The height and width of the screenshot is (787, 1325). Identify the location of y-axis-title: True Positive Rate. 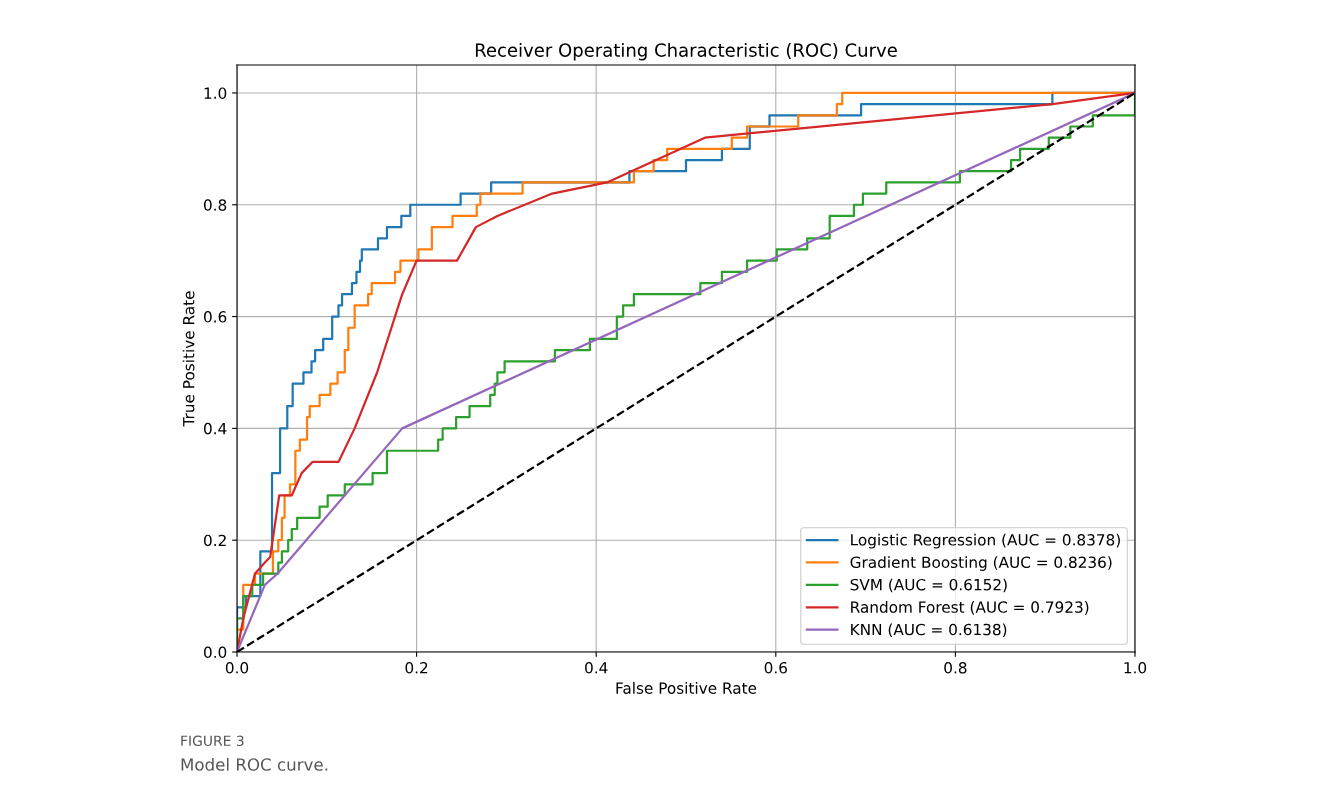
(188, 359).